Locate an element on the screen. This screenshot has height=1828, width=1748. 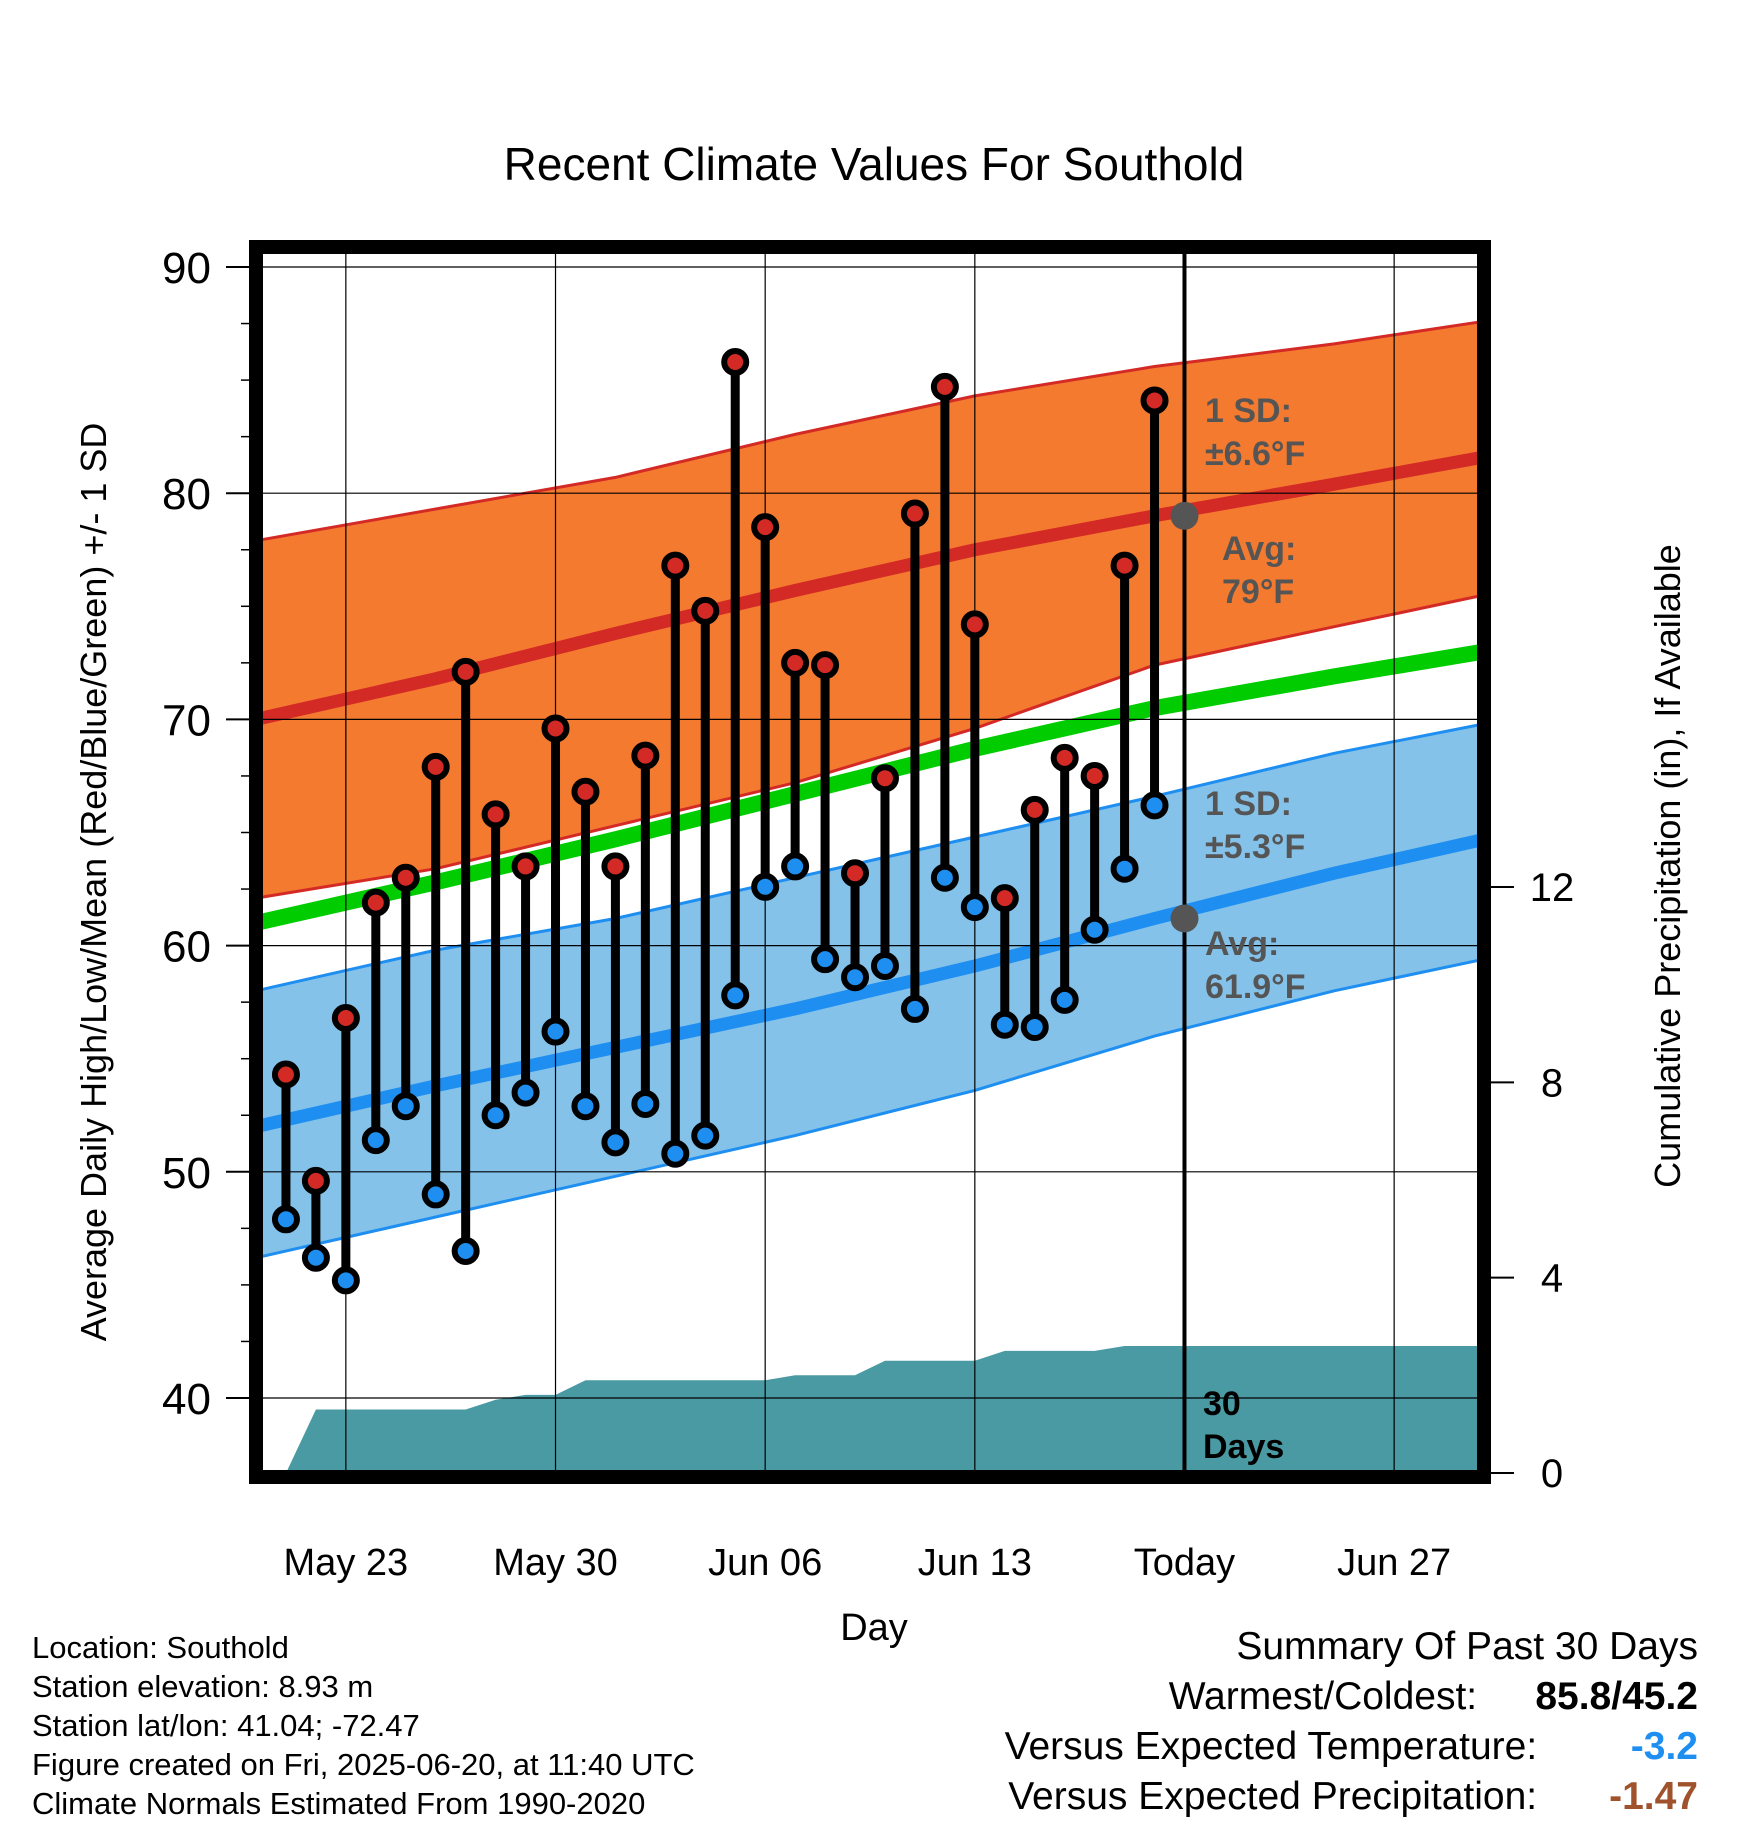
summary-precip: Versus Expected Precipitation: -1.47 is located at coordinates (1351, 1797).